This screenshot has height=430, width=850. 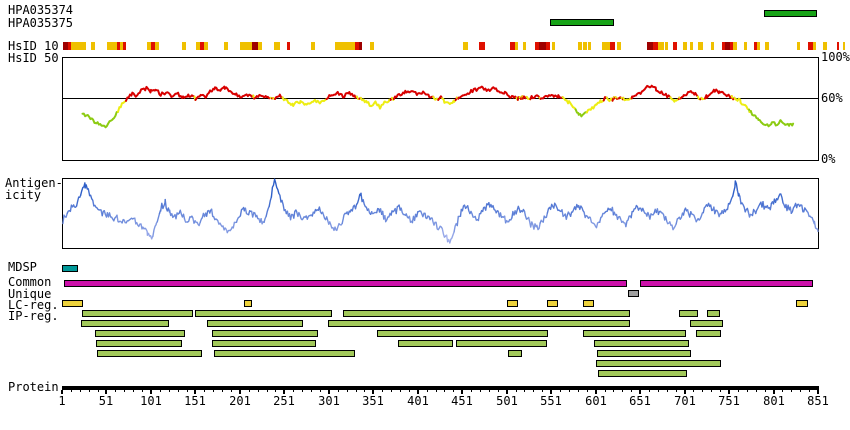 What do you see at coordinates (195, 401) in the screenshot?
I see `axis-tick-label: 151` at bounding box center [195, 401].